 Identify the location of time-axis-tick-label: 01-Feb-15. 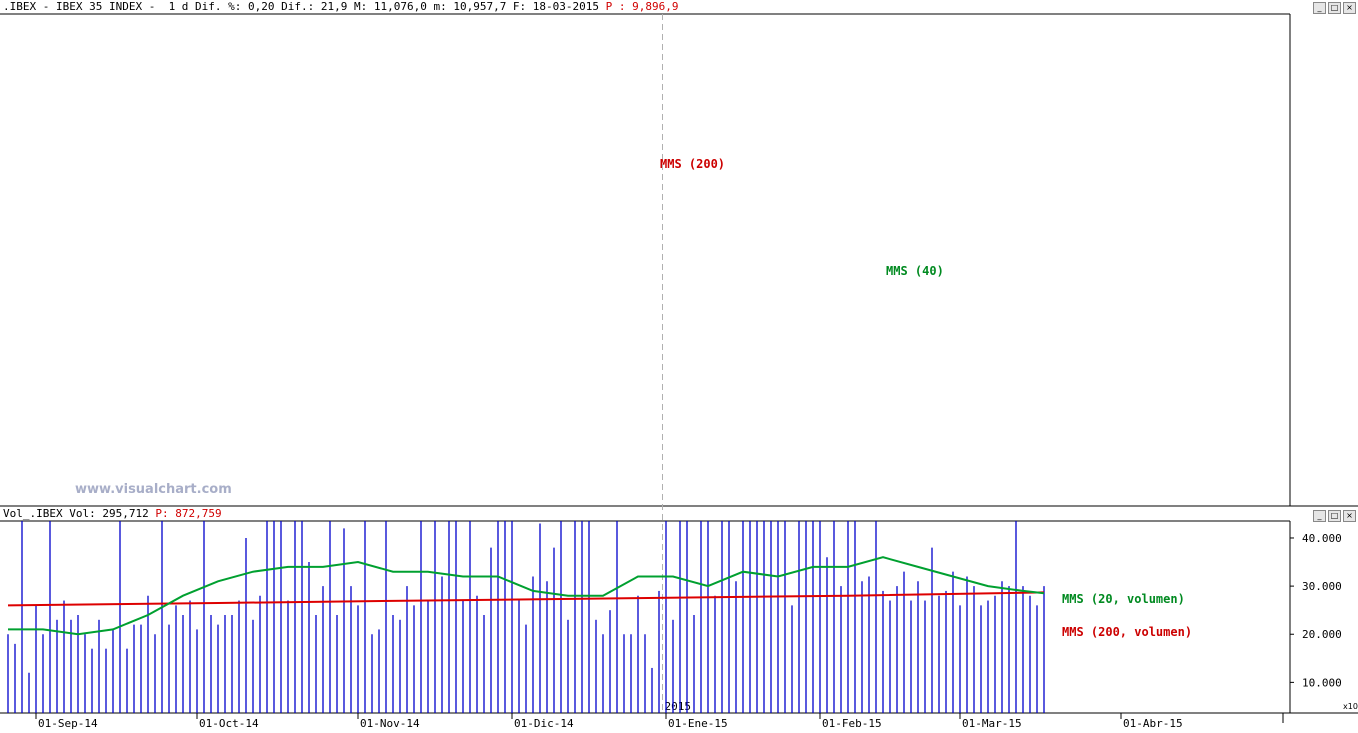
(852, 723).